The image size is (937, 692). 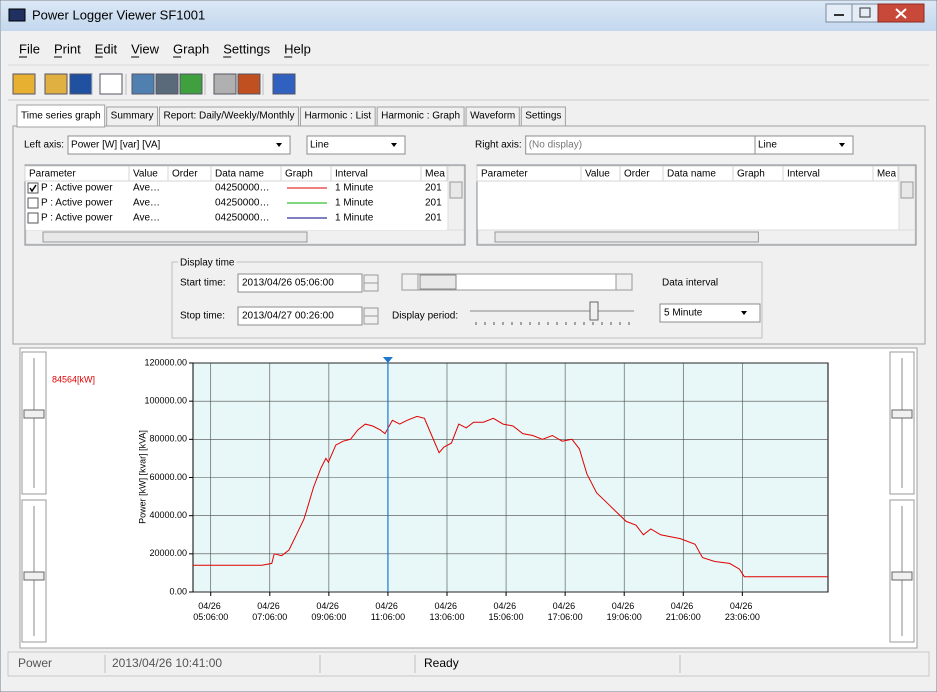 I want to click on y-tick-label: 100000.00, so click(x=165, y=401).